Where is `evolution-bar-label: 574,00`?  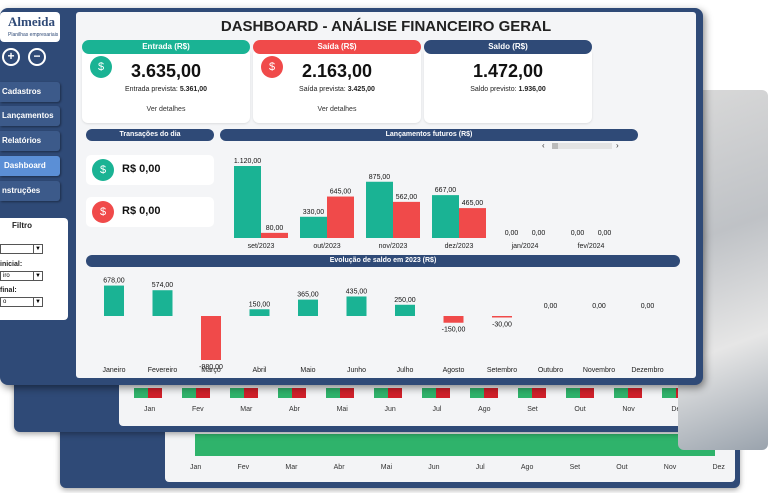 evolution-bar-label: 574,00 is located at coordinates (163, 285).